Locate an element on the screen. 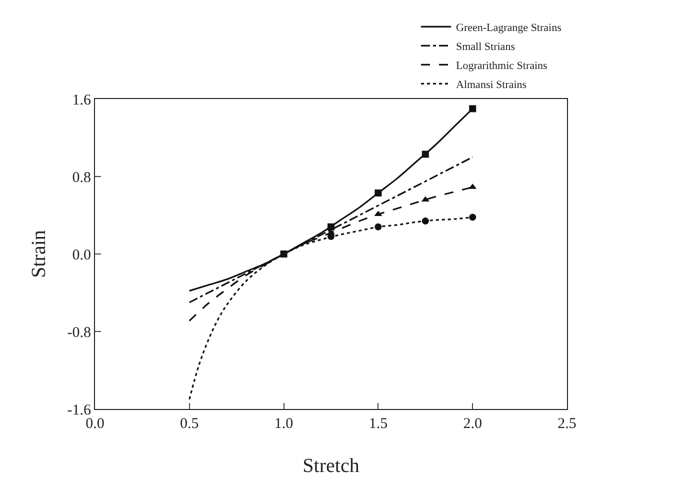 The height and width of the screenshot is (477, 677). y-tick-label: -0.8 is located at coordinates (79, 332).